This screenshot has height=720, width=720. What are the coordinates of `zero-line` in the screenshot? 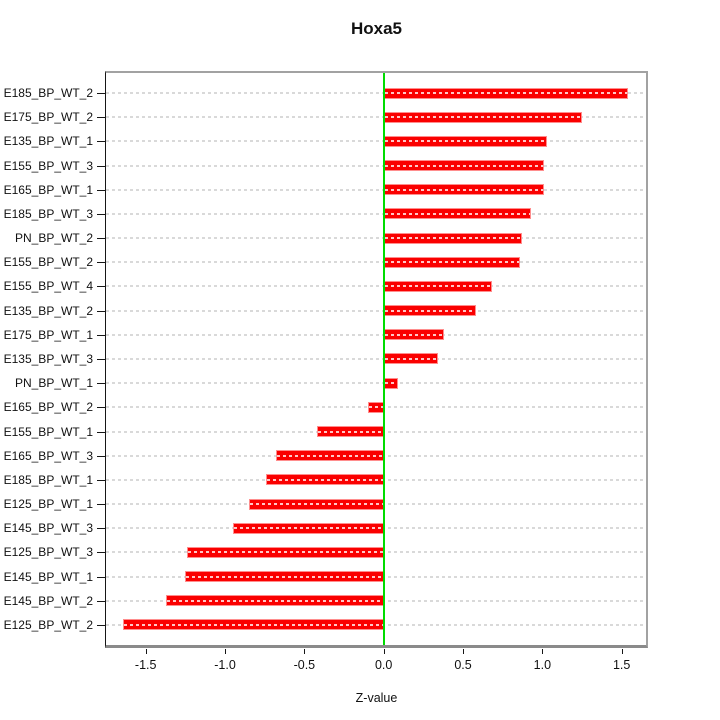 It's located at (383, 359).